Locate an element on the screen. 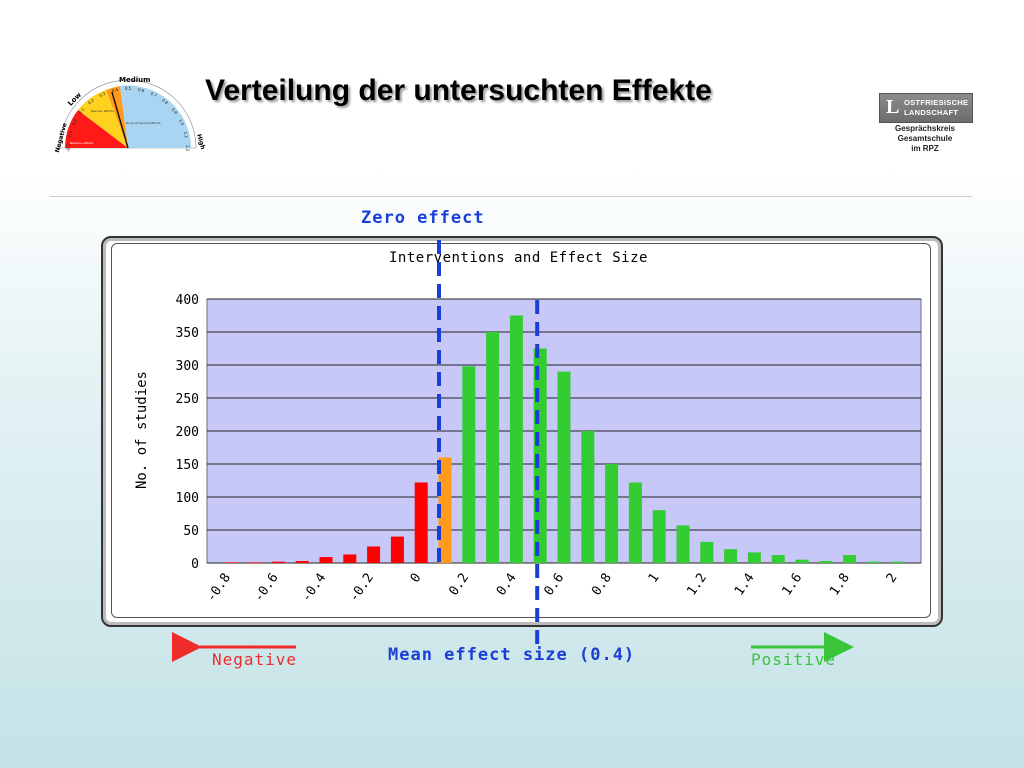  gauge-tick-label: 0.2 is located at coordinates (91, 101).